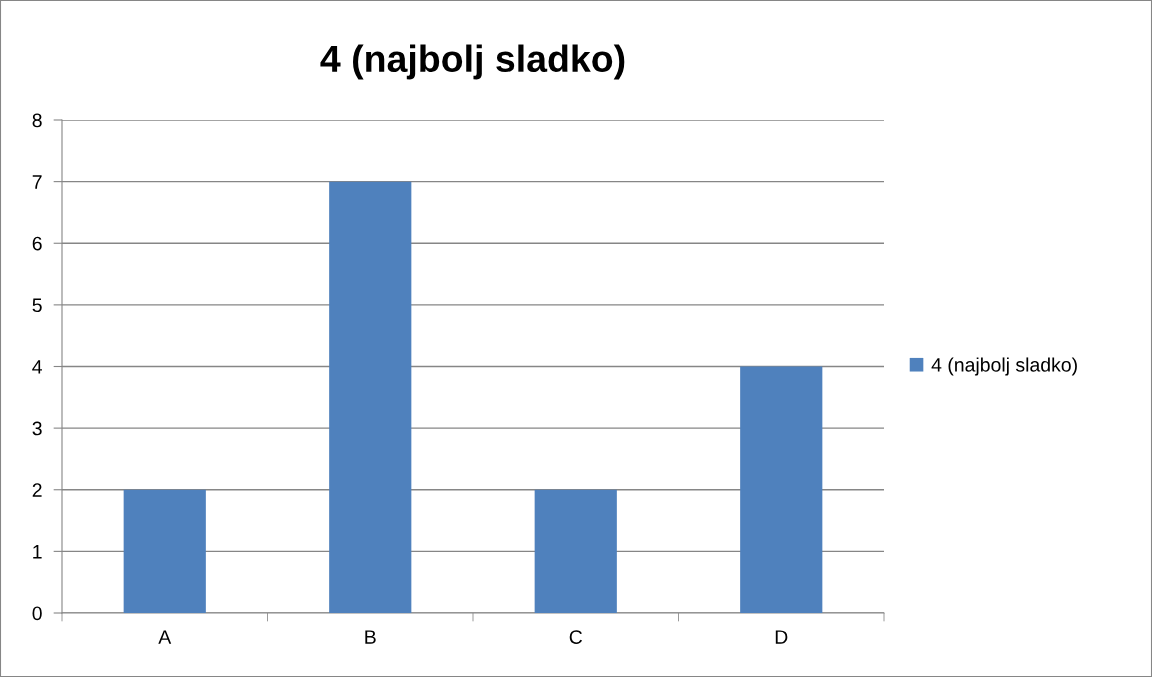 The width and height of the screenshot is (1152, 677). I want to click on x-tick-label: C, so click(576, 637).